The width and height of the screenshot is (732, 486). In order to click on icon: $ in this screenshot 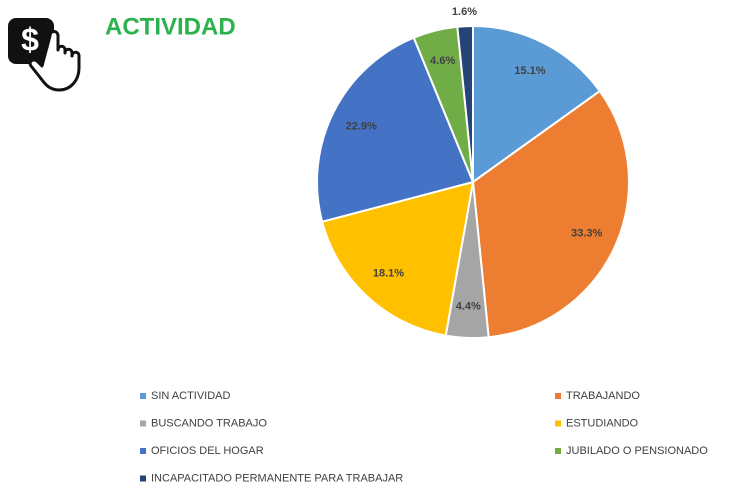, I will do `click(44, 55)`.